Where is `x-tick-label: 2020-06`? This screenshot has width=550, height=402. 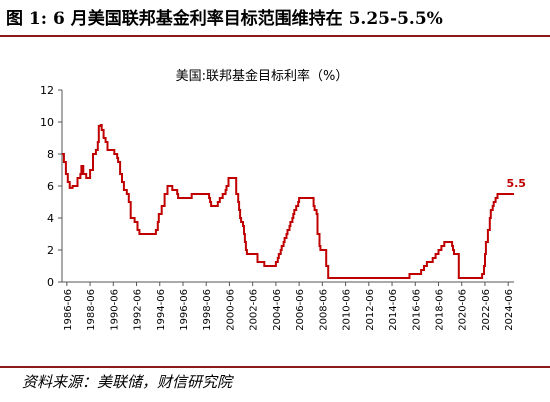 x-tick-label: 2020-06 is located at coordinates (463, 310).